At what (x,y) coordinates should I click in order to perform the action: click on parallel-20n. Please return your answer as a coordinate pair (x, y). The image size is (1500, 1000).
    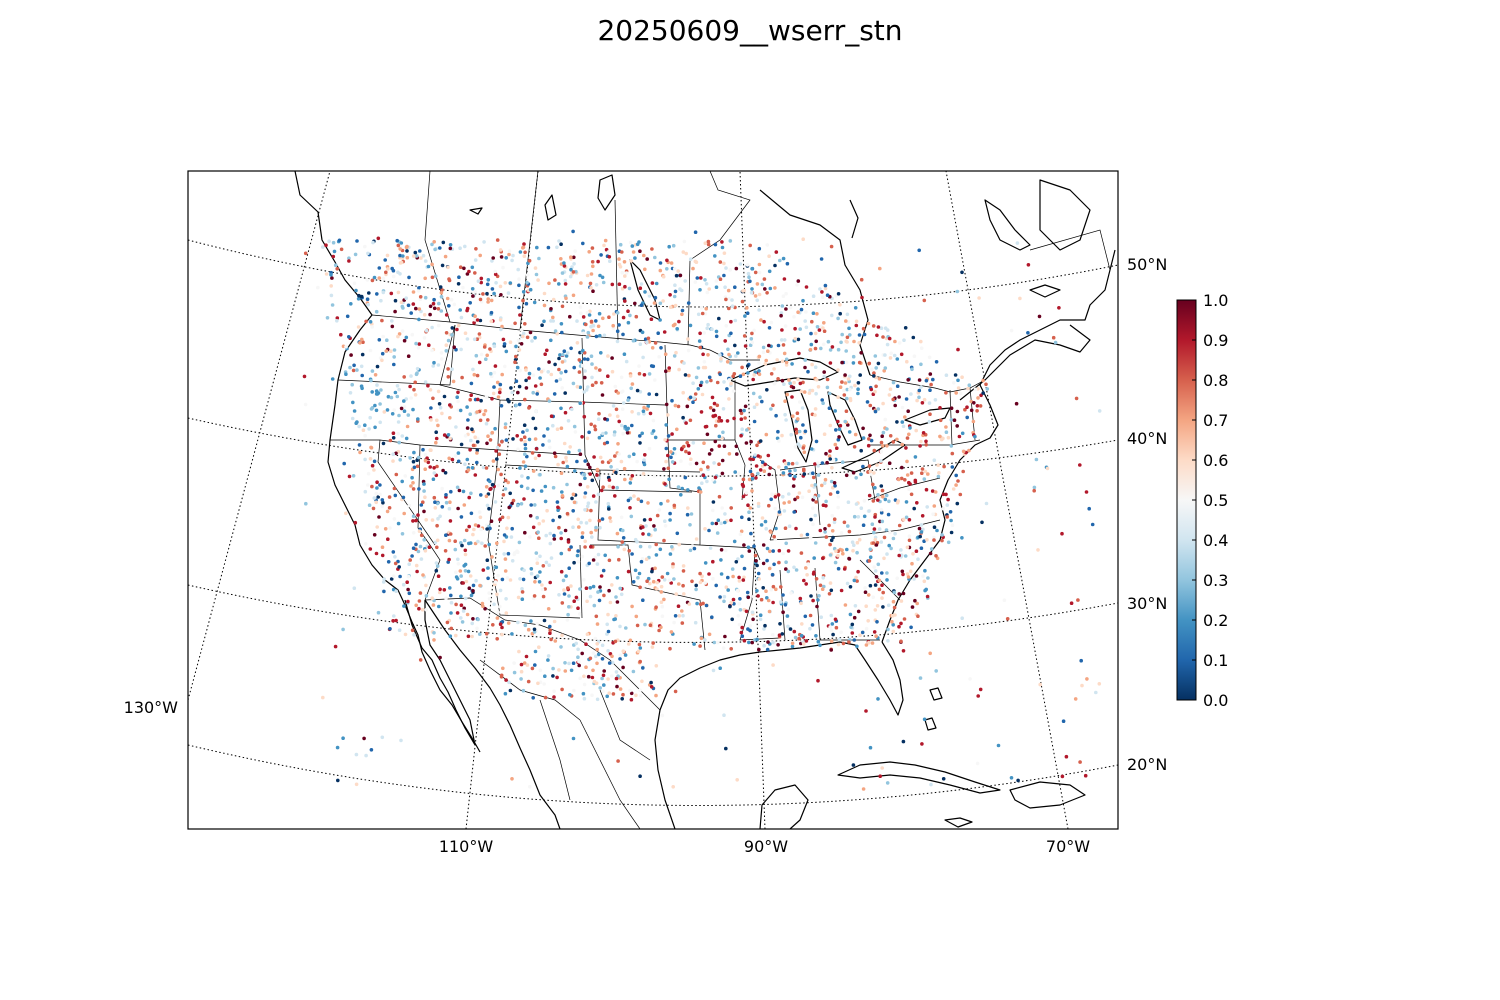
    Looking at the image, I should click on (653, 775).